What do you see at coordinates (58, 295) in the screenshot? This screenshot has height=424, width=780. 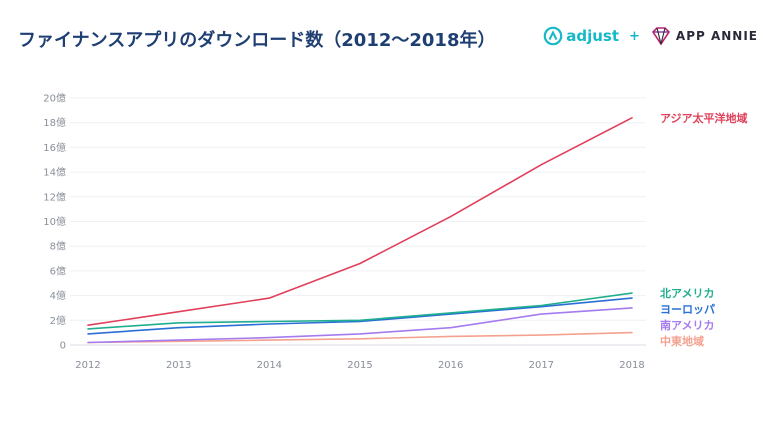 I see `y-tick-label: 4億` at bounding box center [58, 295].